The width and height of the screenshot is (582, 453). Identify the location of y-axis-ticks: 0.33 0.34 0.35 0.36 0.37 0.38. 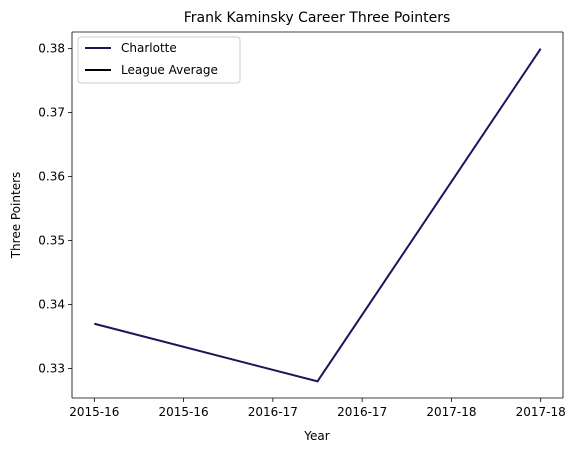
(55, 209).